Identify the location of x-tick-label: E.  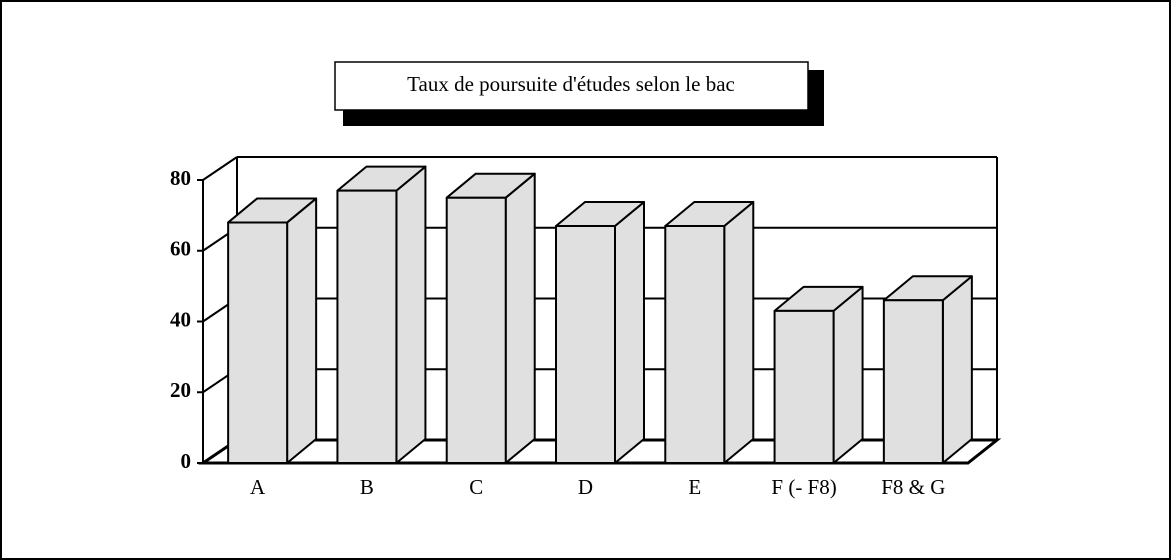
(694, 487).